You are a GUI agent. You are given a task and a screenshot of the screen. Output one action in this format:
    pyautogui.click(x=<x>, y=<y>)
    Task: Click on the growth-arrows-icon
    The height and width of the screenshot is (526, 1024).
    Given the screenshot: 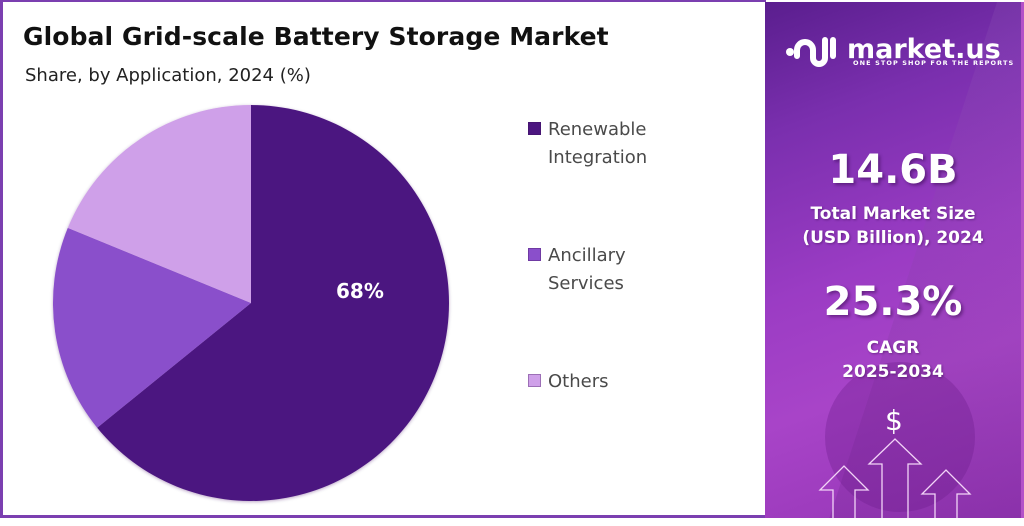 What is the action you would take?
    pyautogui.click(x=895, y=478)
    